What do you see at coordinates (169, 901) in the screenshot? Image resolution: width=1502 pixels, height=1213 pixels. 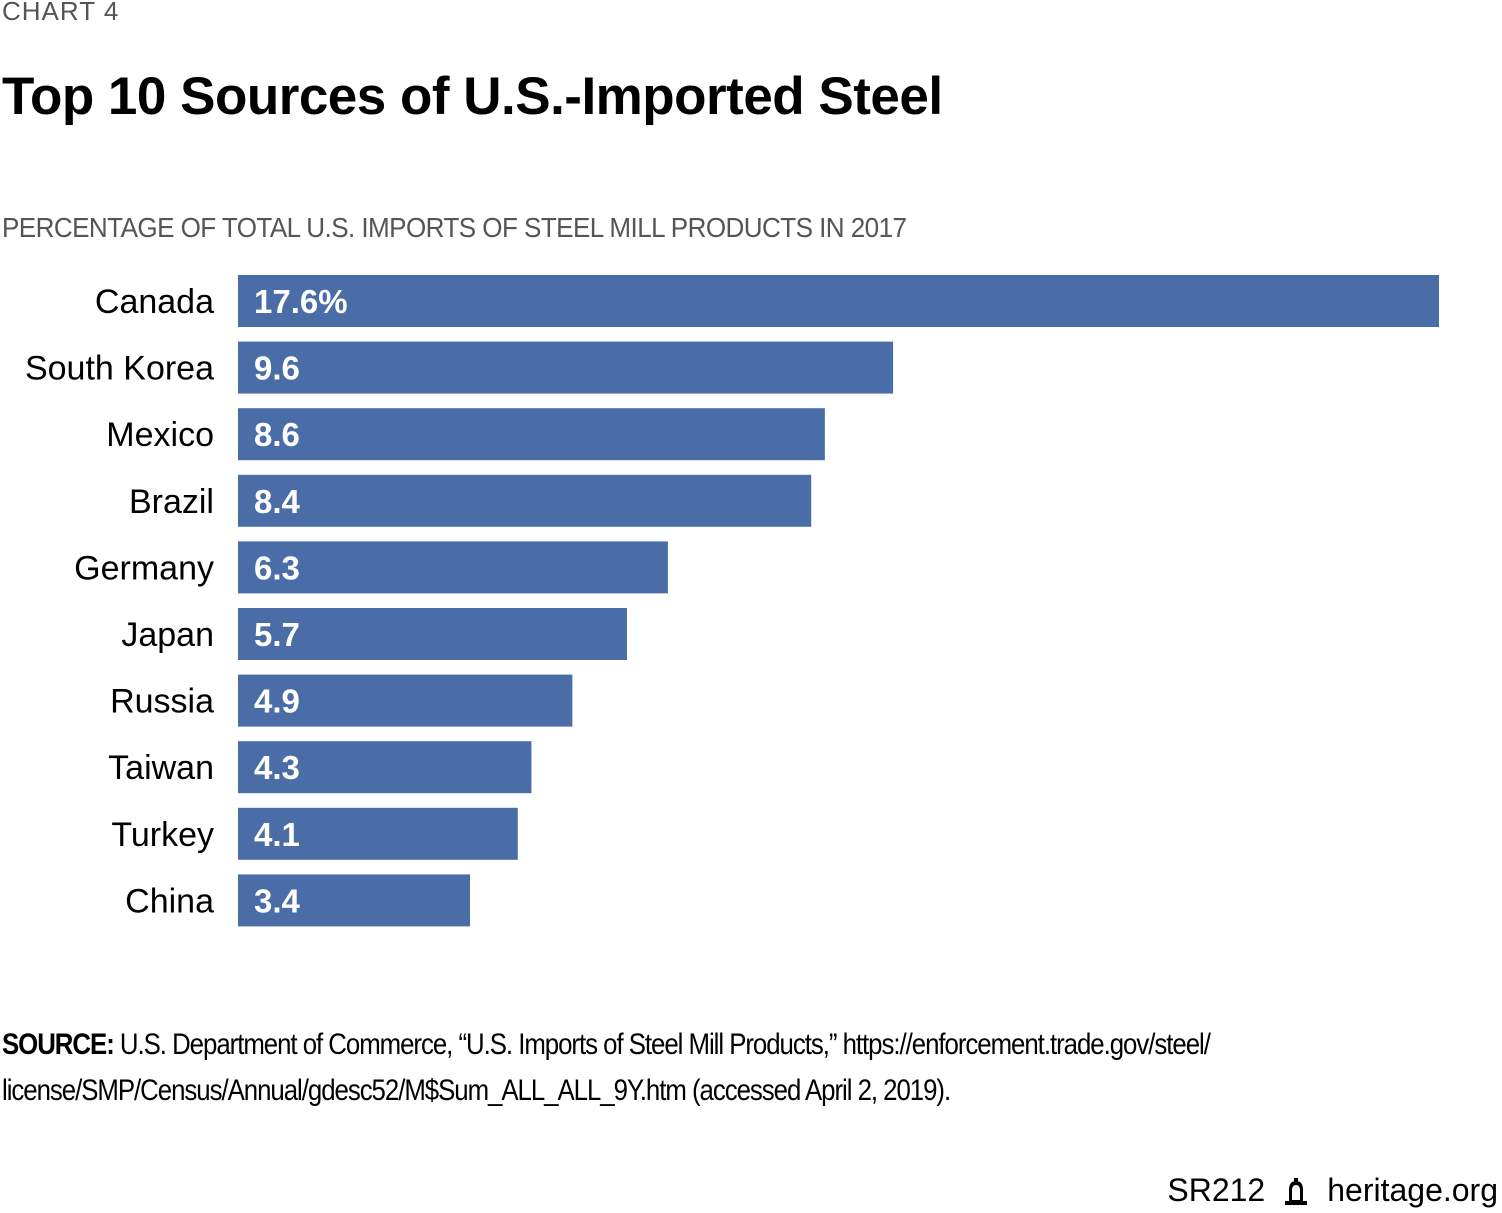 I see `category-label: China` at bounding box center [169, 901].